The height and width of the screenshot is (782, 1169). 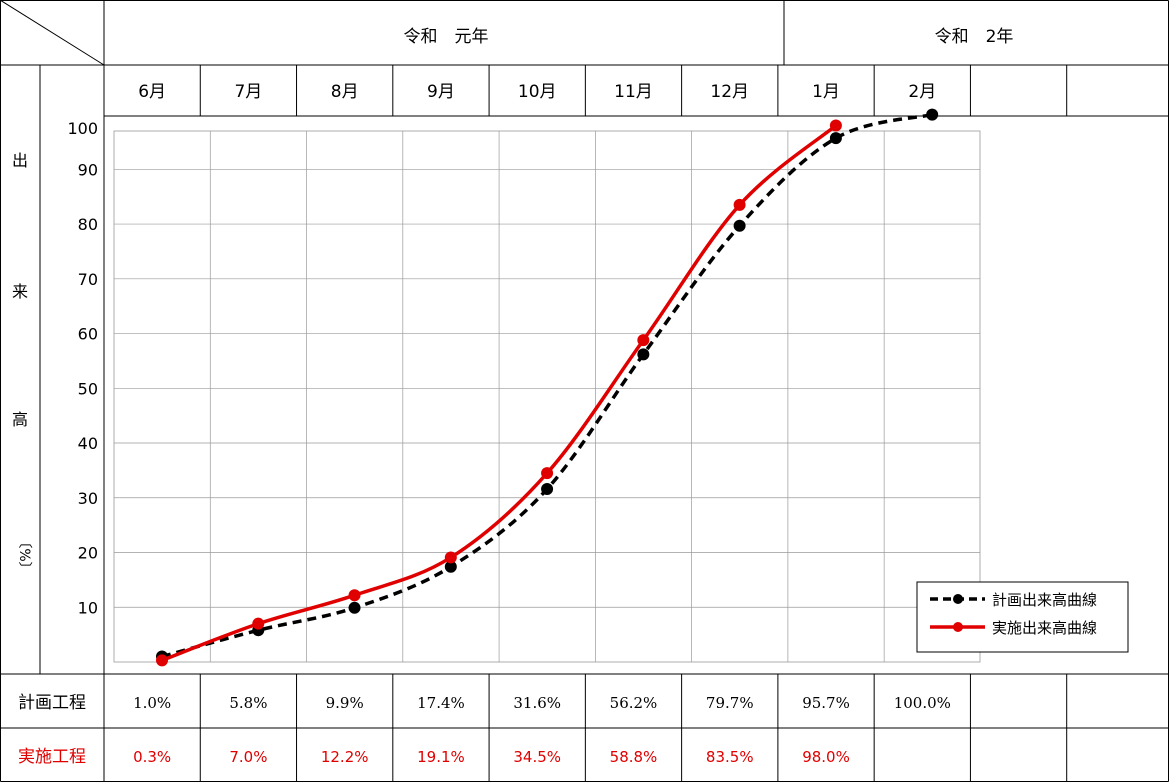 I want to click on y-tick-label: 30, so click(x=88, y=498).